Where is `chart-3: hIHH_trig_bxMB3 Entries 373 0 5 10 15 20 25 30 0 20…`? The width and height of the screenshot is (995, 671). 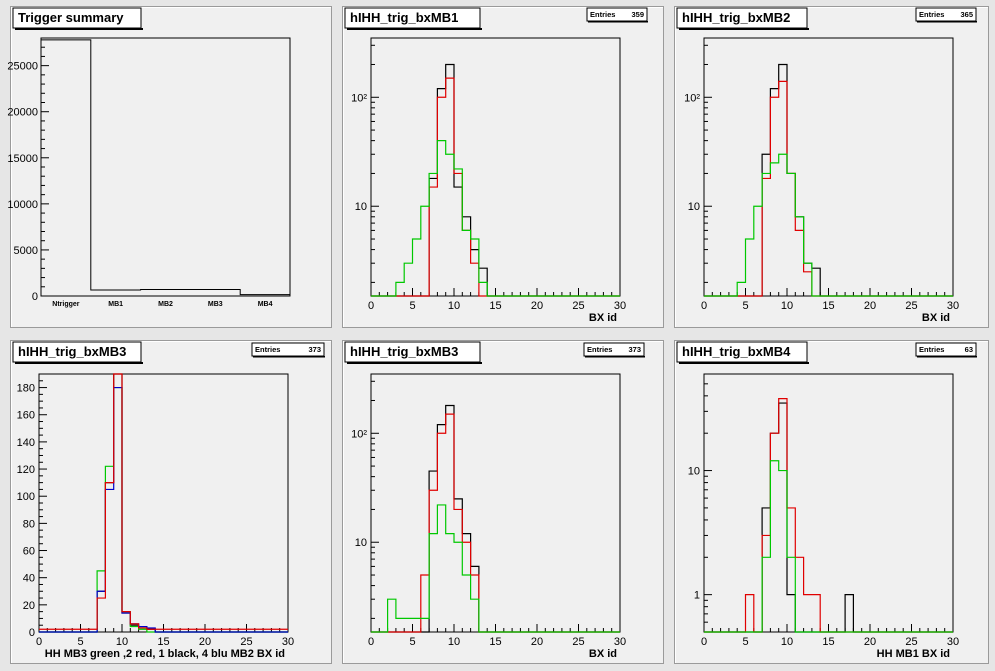 chart-3: hIHH_trig_bxMB3 Entries 373 0 5 10 15 20 25 30 0 20… is located at coordinates (168, 500).